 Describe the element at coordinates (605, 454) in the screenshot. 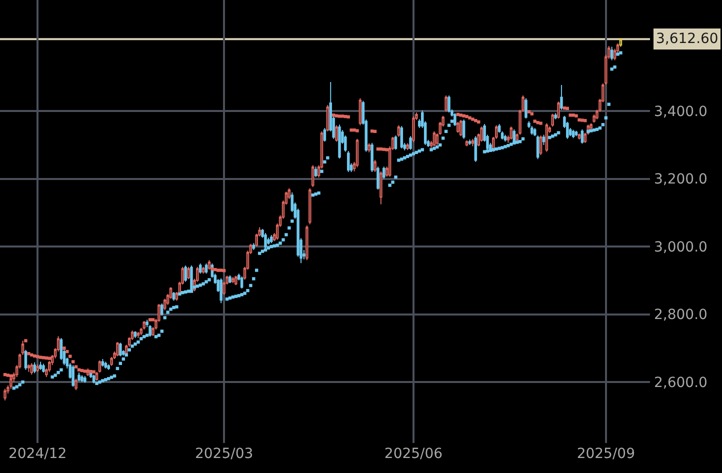

I see `x-tick-label: 2025/09` at that location.